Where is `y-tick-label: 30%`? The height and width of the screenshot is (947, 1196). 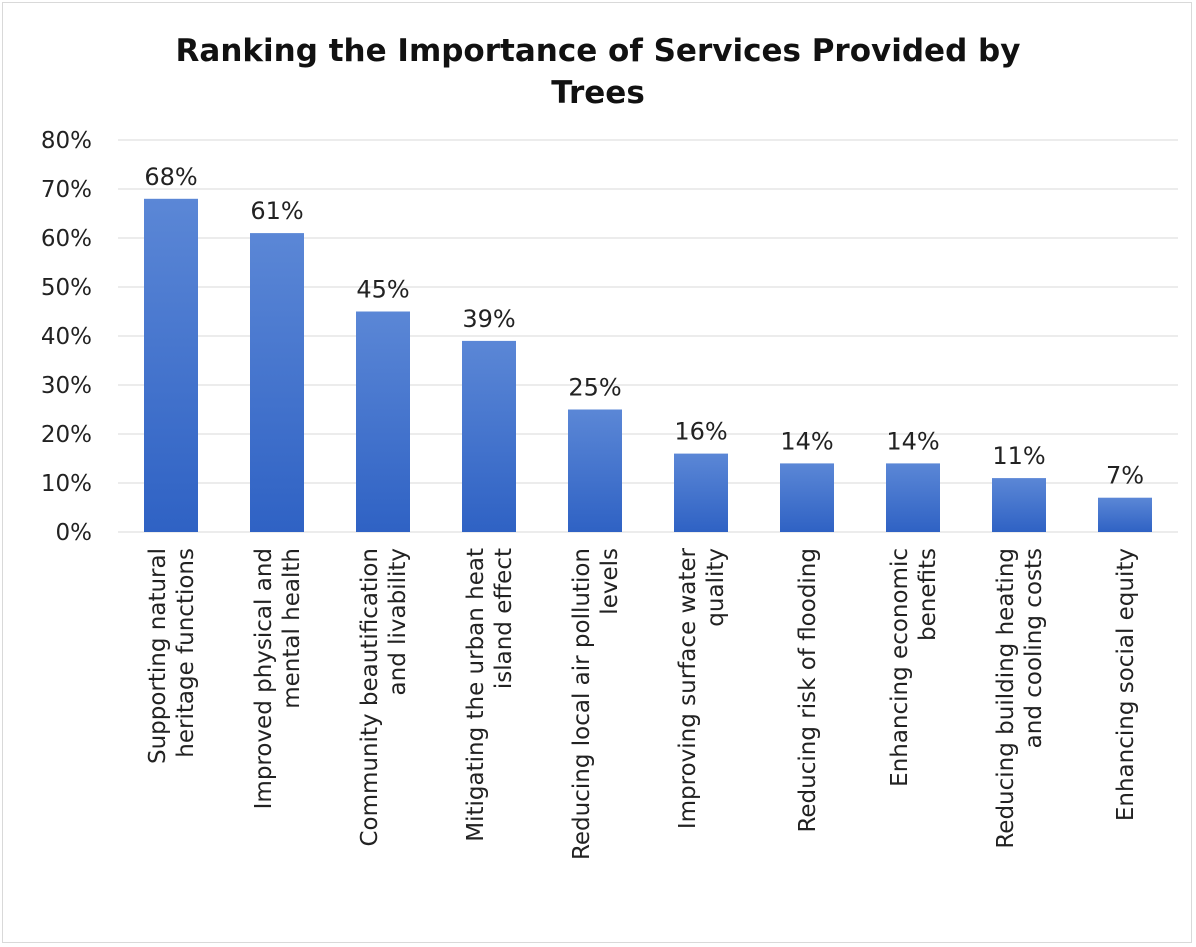
y-tick-label: 30% is located at coordinates (66, 386).